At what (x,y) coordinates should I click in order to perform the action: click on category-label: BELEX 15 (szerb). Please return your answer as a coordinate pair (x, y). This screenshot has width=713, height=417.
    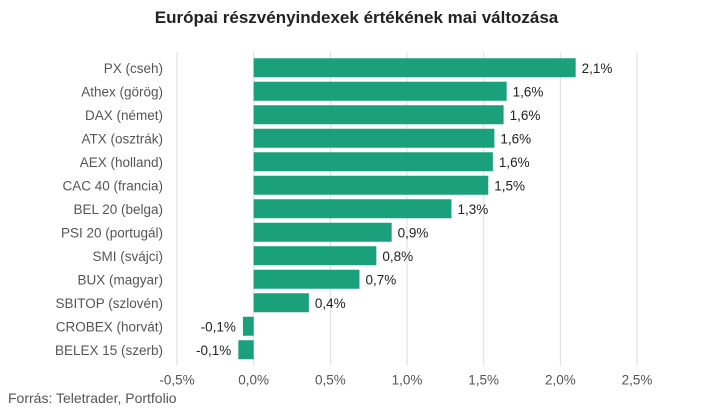
    Looking at the image, I should click on (109, 350).